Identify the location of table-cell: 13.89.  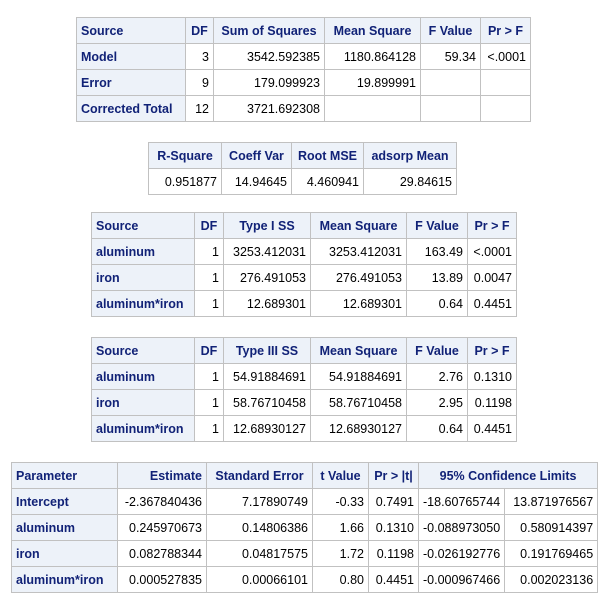
(437, 277).